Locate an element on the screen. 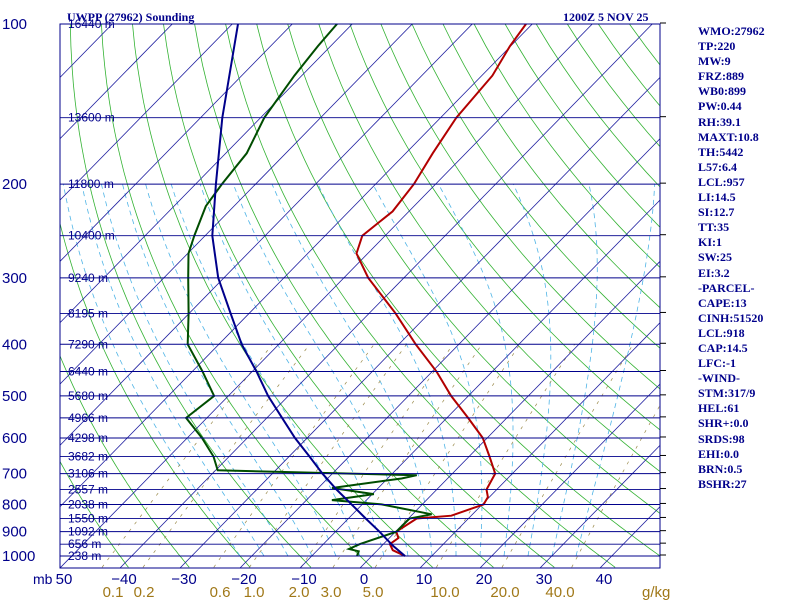 The width and height of the screenshot is (800, 600). mixing-ratio-label: 0.1 is located at coordinates (113, 592).